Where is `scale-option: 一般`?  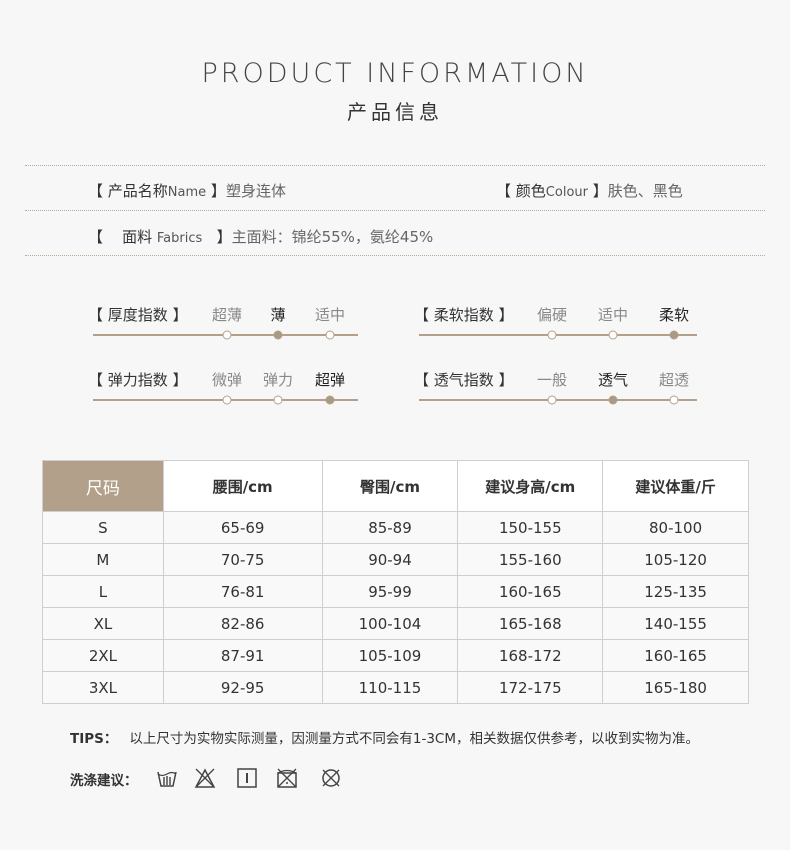
scale-option: 一般 is located at coordinates (552, 380).